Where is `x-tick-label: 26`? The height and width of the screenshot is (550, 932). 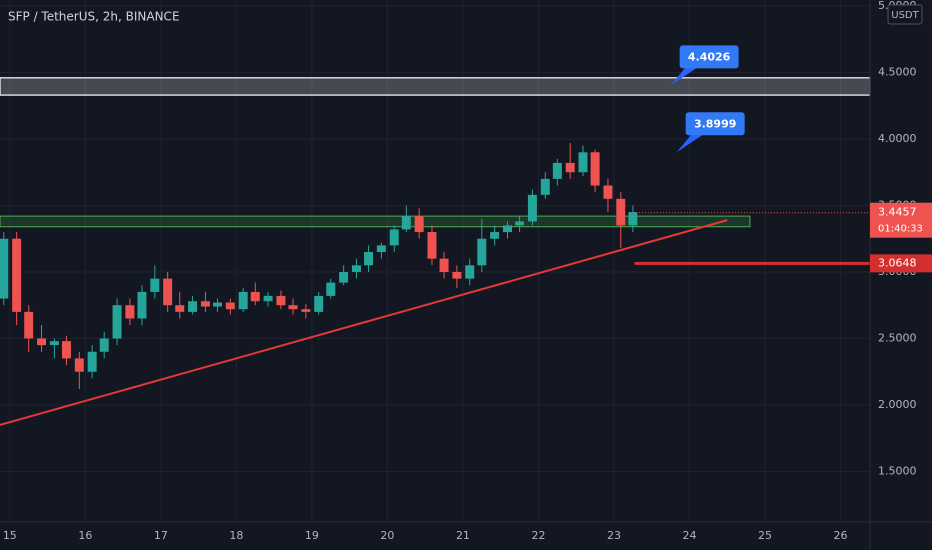 x-tick-label: 26 is located at coordinates (841, 535).